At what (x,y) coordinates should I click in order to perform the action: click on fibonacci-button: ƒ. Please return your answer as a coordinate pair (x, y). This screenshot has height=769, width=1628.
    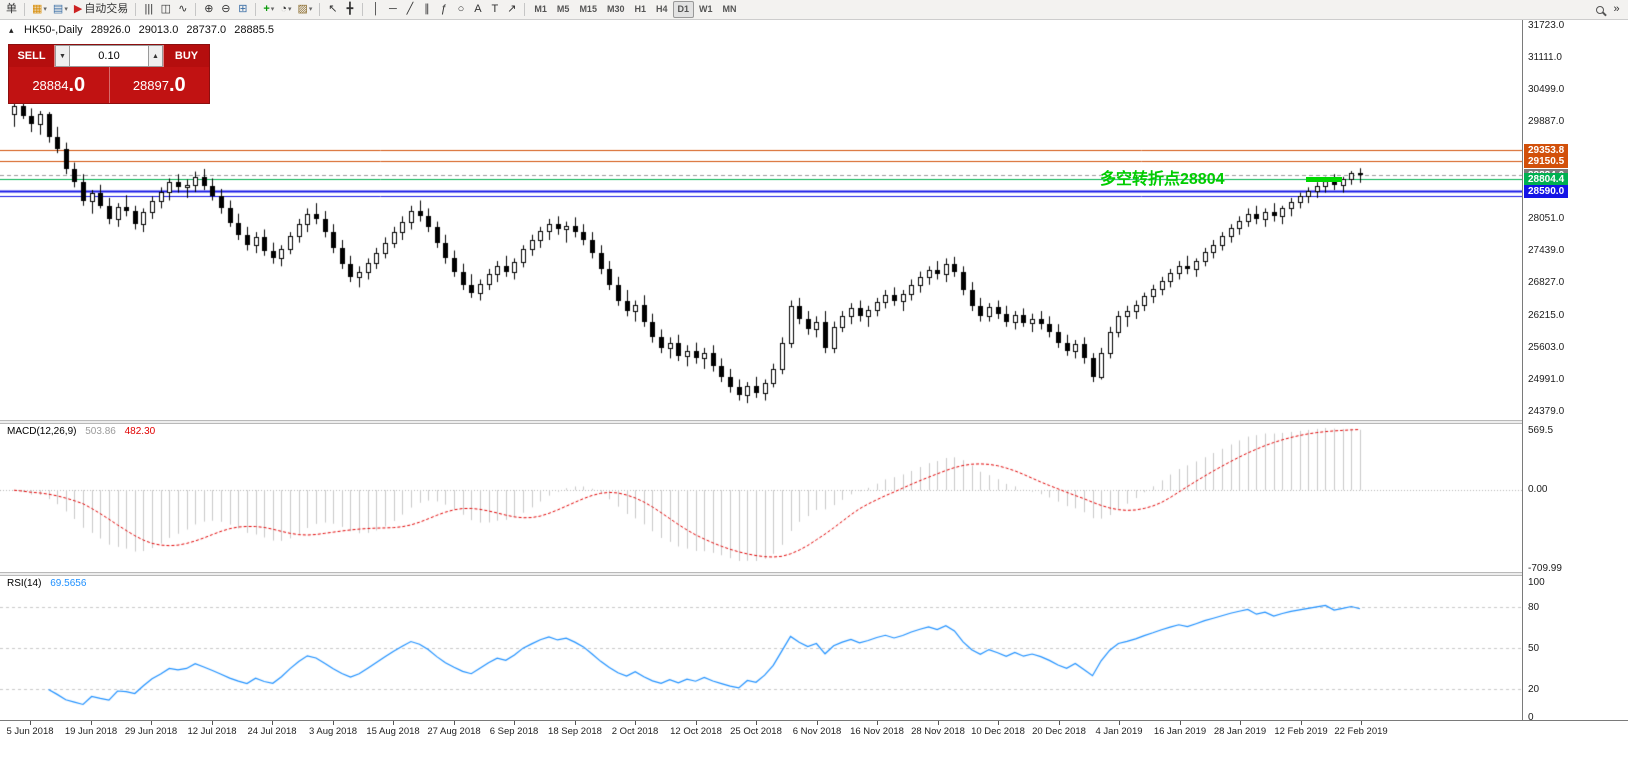
    Looking at the image, I should click on (443, 9).